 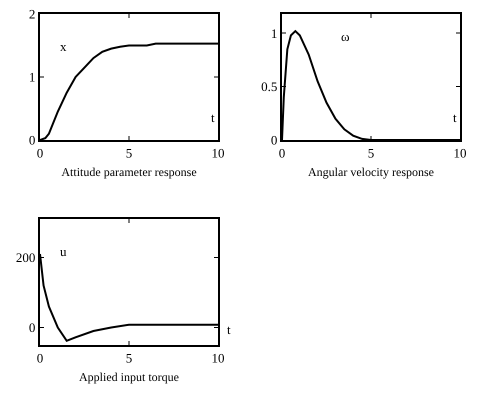 I want to click on y-axis-title: x, so click(x=63, y=46).